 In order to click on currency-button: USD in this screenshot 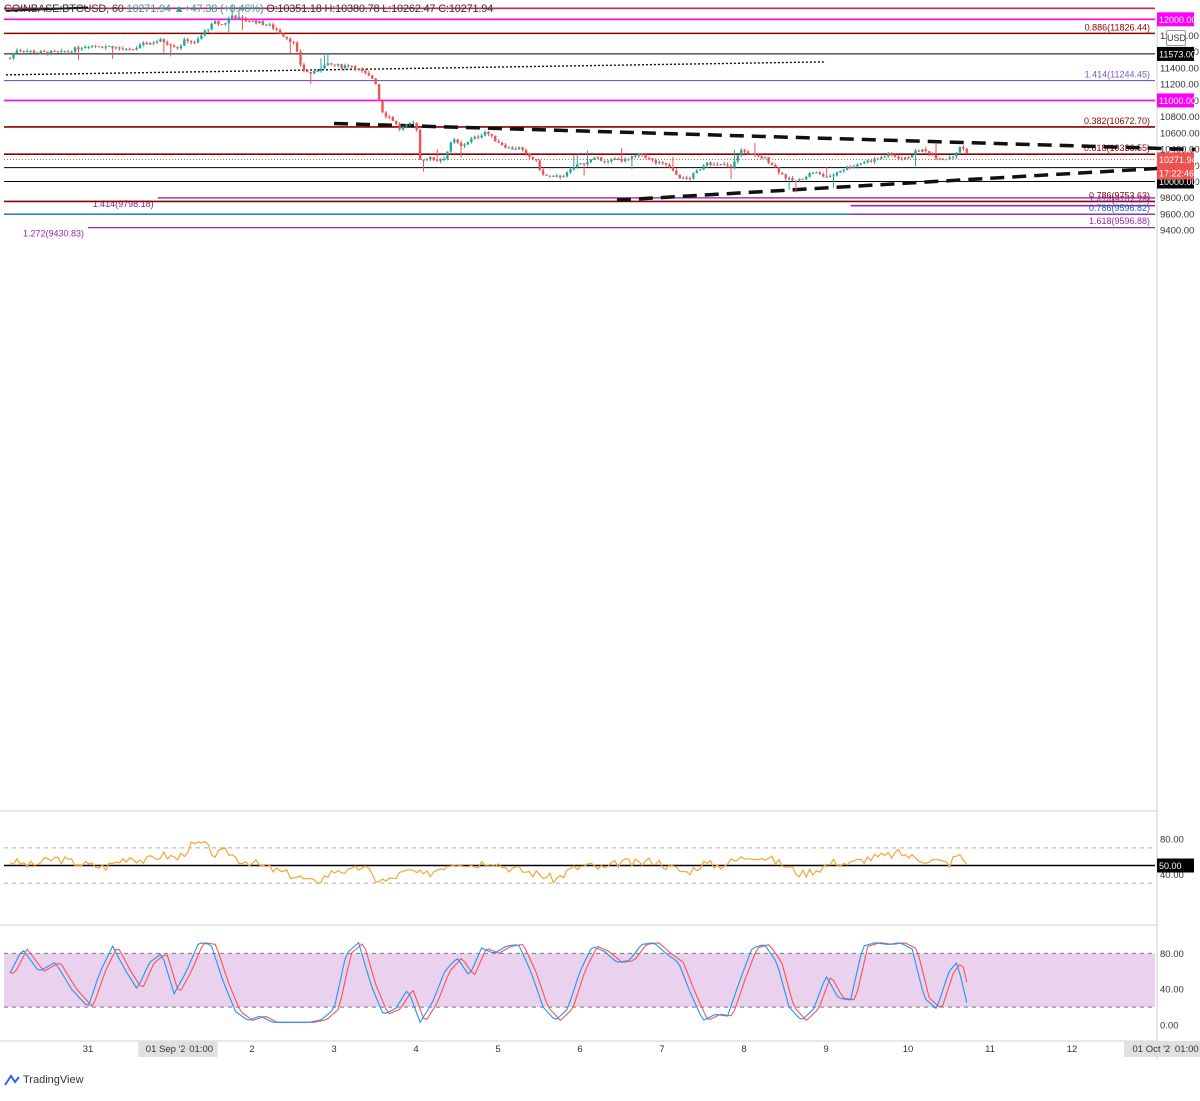, I will do `click(1176, 38)`.